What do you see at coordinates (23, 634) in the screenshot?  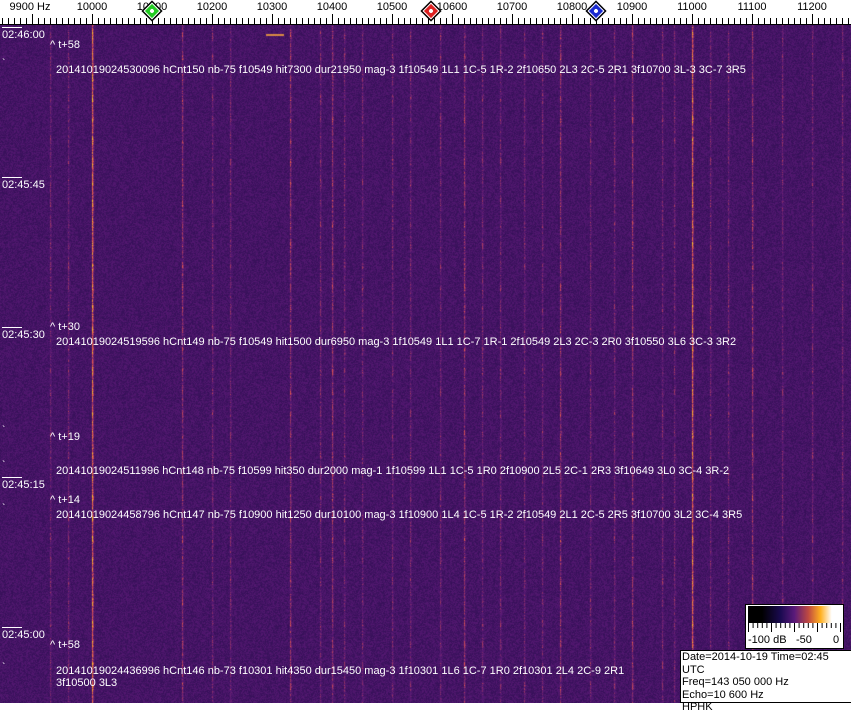 I see `time-label: 02:45:00` at bounding box center [23, 634].